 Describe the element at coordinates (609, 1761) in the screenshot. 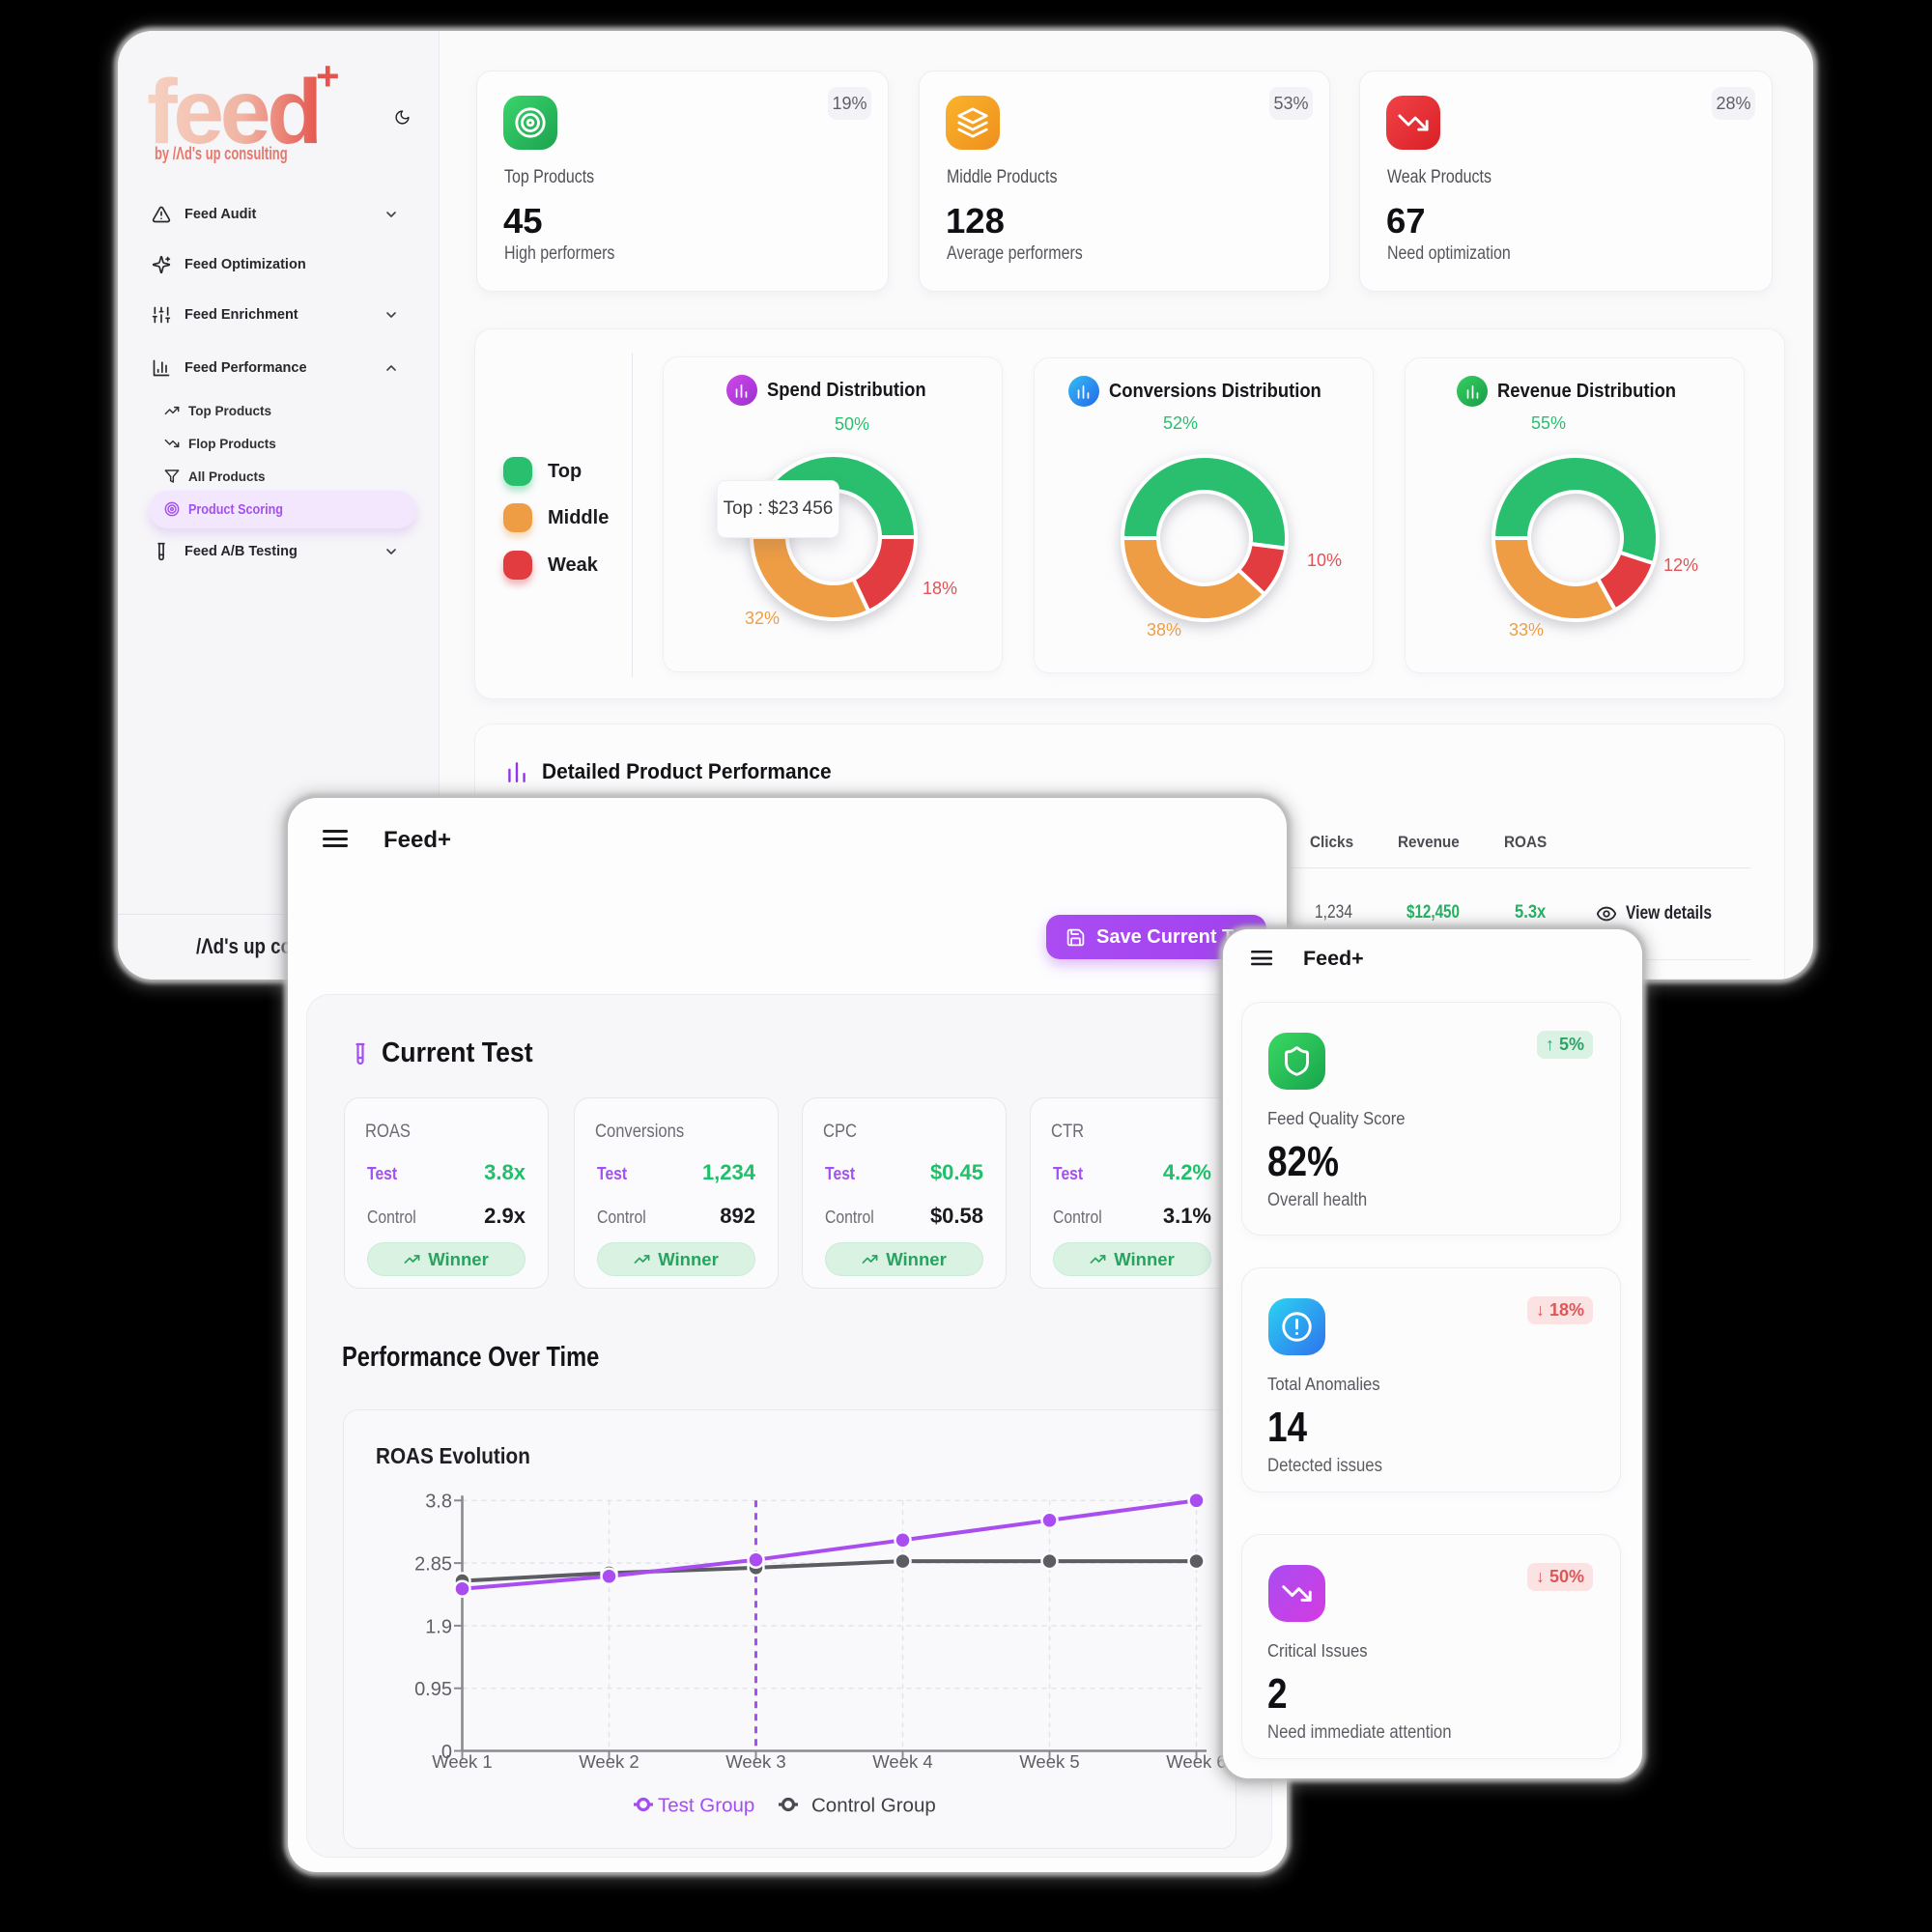

I see `svg-text: Week 2` at that location.